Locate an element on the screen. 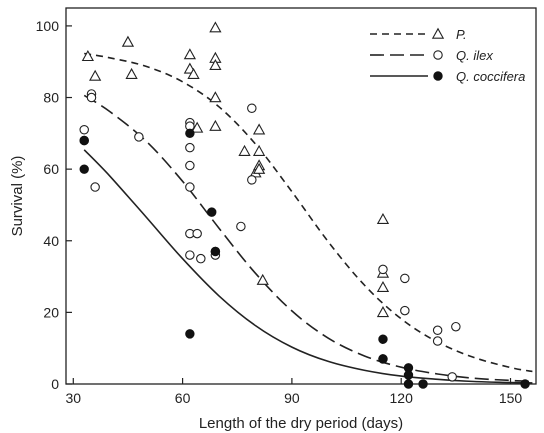  x-tick-label: 120 is located at coordinates (402, 398).